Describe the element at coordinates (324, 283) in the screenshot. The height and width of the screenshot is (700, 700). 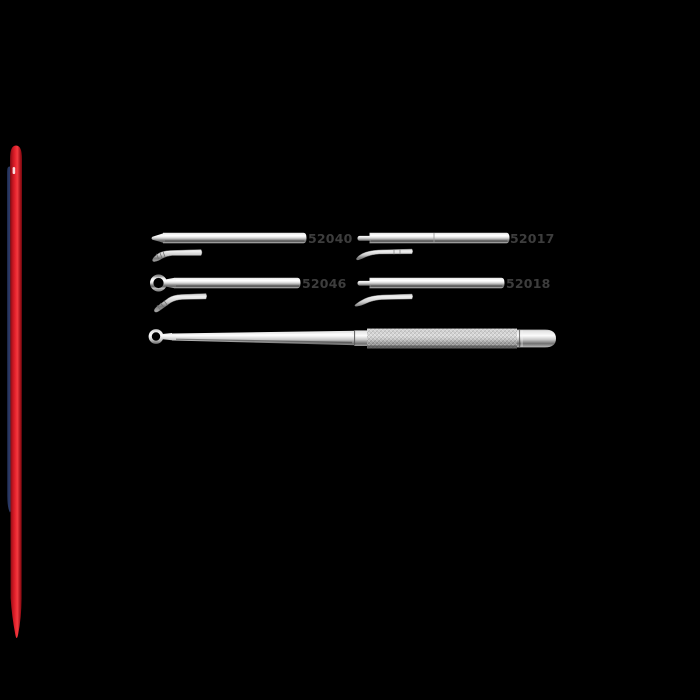
I see `catalog-number-bottom-left: 52046` at that location.